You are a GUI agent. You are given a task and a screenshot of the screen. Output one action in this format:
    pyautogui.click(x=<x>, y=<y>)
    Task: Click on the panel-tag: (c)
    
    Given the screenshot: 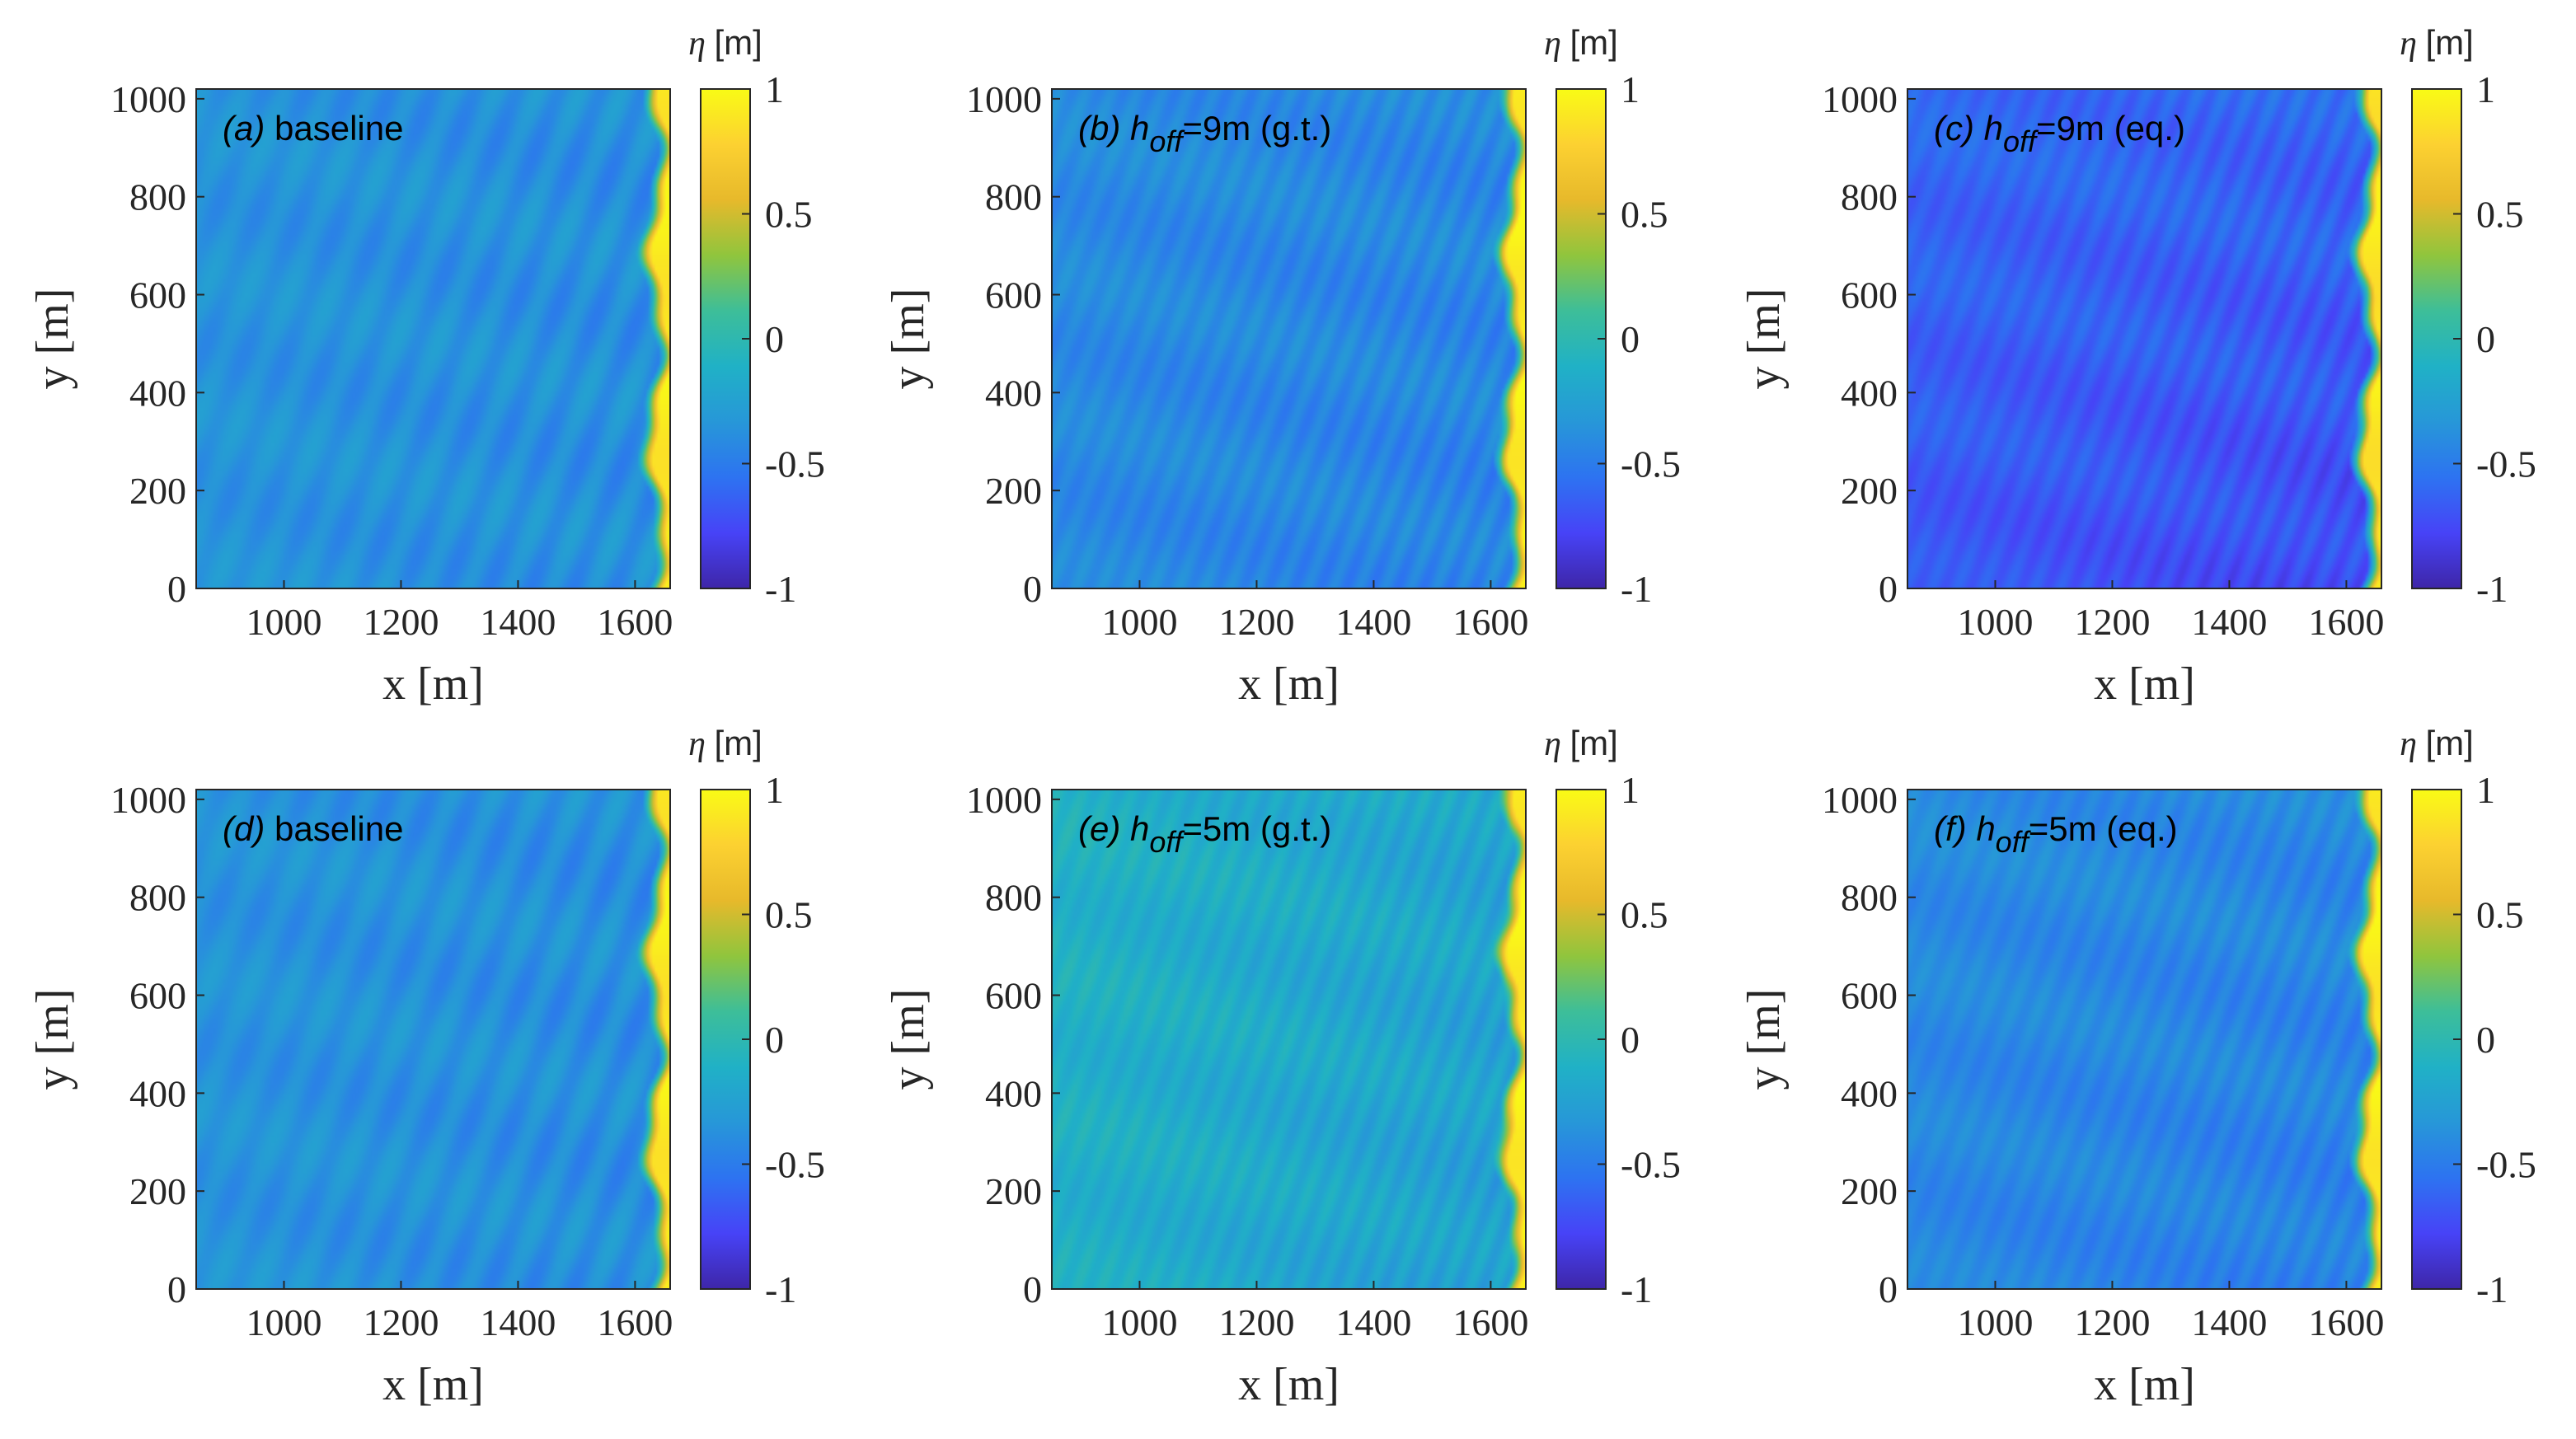 What is the action you would take?
    pyautogui.click(x=1959, y=128)
    